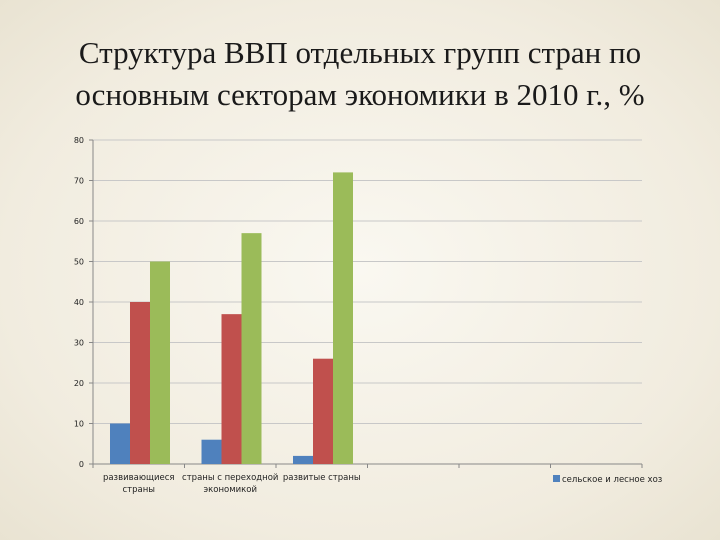  I want to click on y-tick-label: 60, so click(79, 221).